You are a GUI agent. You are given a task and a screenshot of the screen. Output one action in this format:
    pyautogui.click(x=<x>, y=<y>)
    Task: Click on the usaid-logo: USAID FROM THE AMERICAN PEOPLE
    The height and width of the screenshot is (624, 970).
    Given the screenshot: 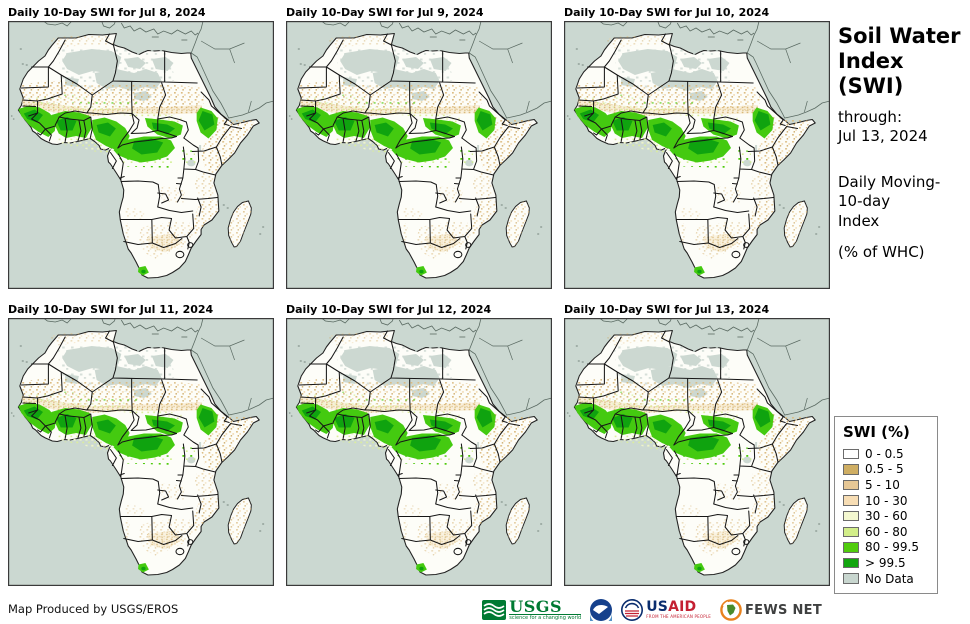 What is the action you would take?
    pyautogui.click(x=666, y=610)
    